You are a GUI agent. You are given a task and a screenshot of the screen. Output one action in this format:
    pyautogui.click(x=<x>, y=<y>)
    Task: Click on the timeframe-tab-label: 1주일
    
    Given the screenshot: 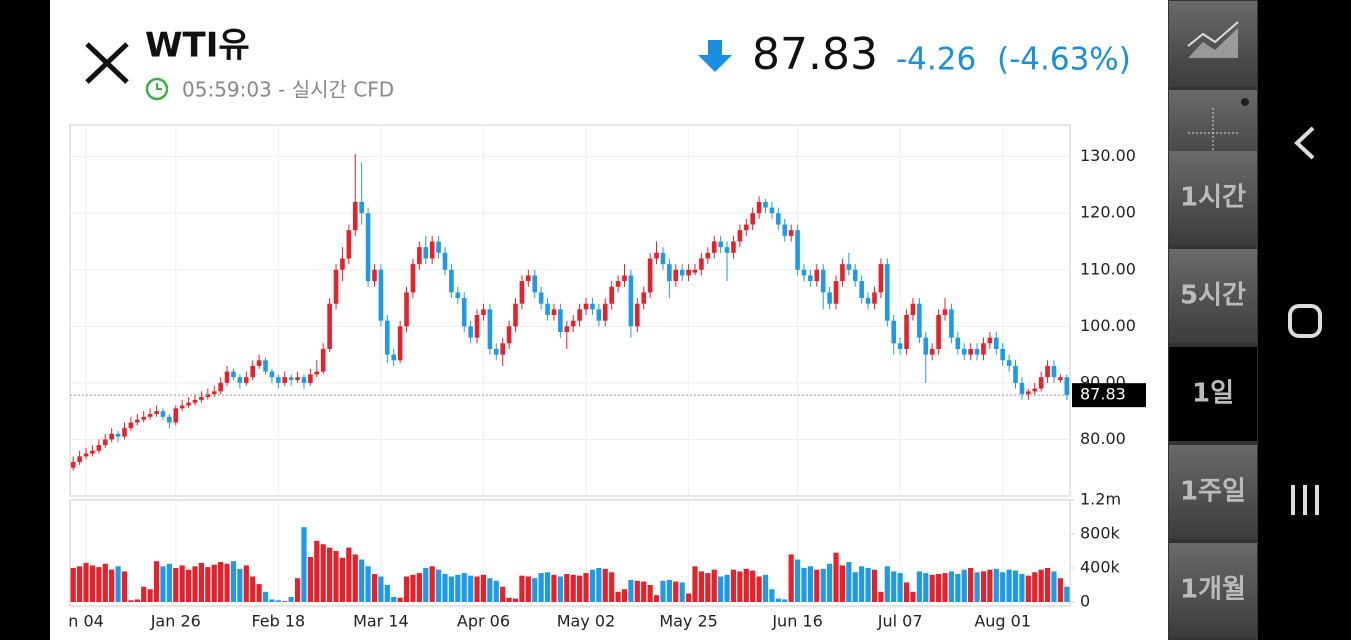 What is the action you would take?
    pyautogui.click(x=1213, y=492)
    